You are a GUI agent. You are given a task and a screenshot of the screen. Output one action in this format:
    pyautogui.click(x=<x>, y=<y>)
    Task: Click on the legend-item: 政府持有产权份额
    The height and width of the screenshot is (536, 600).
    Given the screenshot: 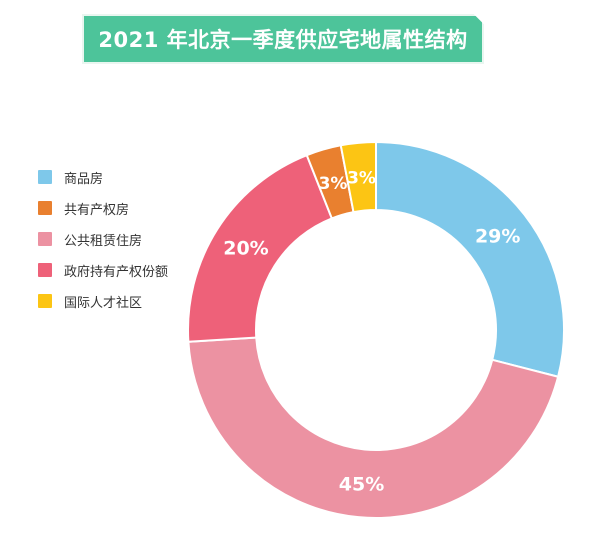 What is the action you would take?
    pyautogui.click(x=103, y=270)
    